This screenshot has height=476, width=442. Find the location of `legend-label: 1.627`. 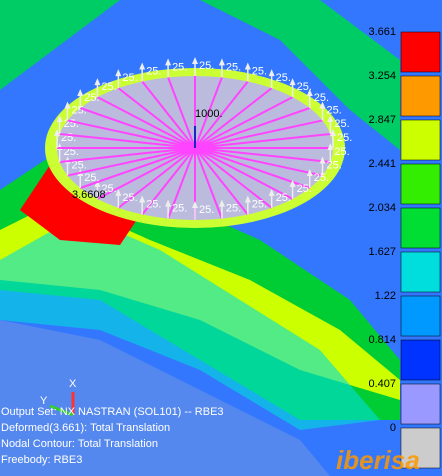

legend-label: 1.627 is located at coordinates (382, 252).